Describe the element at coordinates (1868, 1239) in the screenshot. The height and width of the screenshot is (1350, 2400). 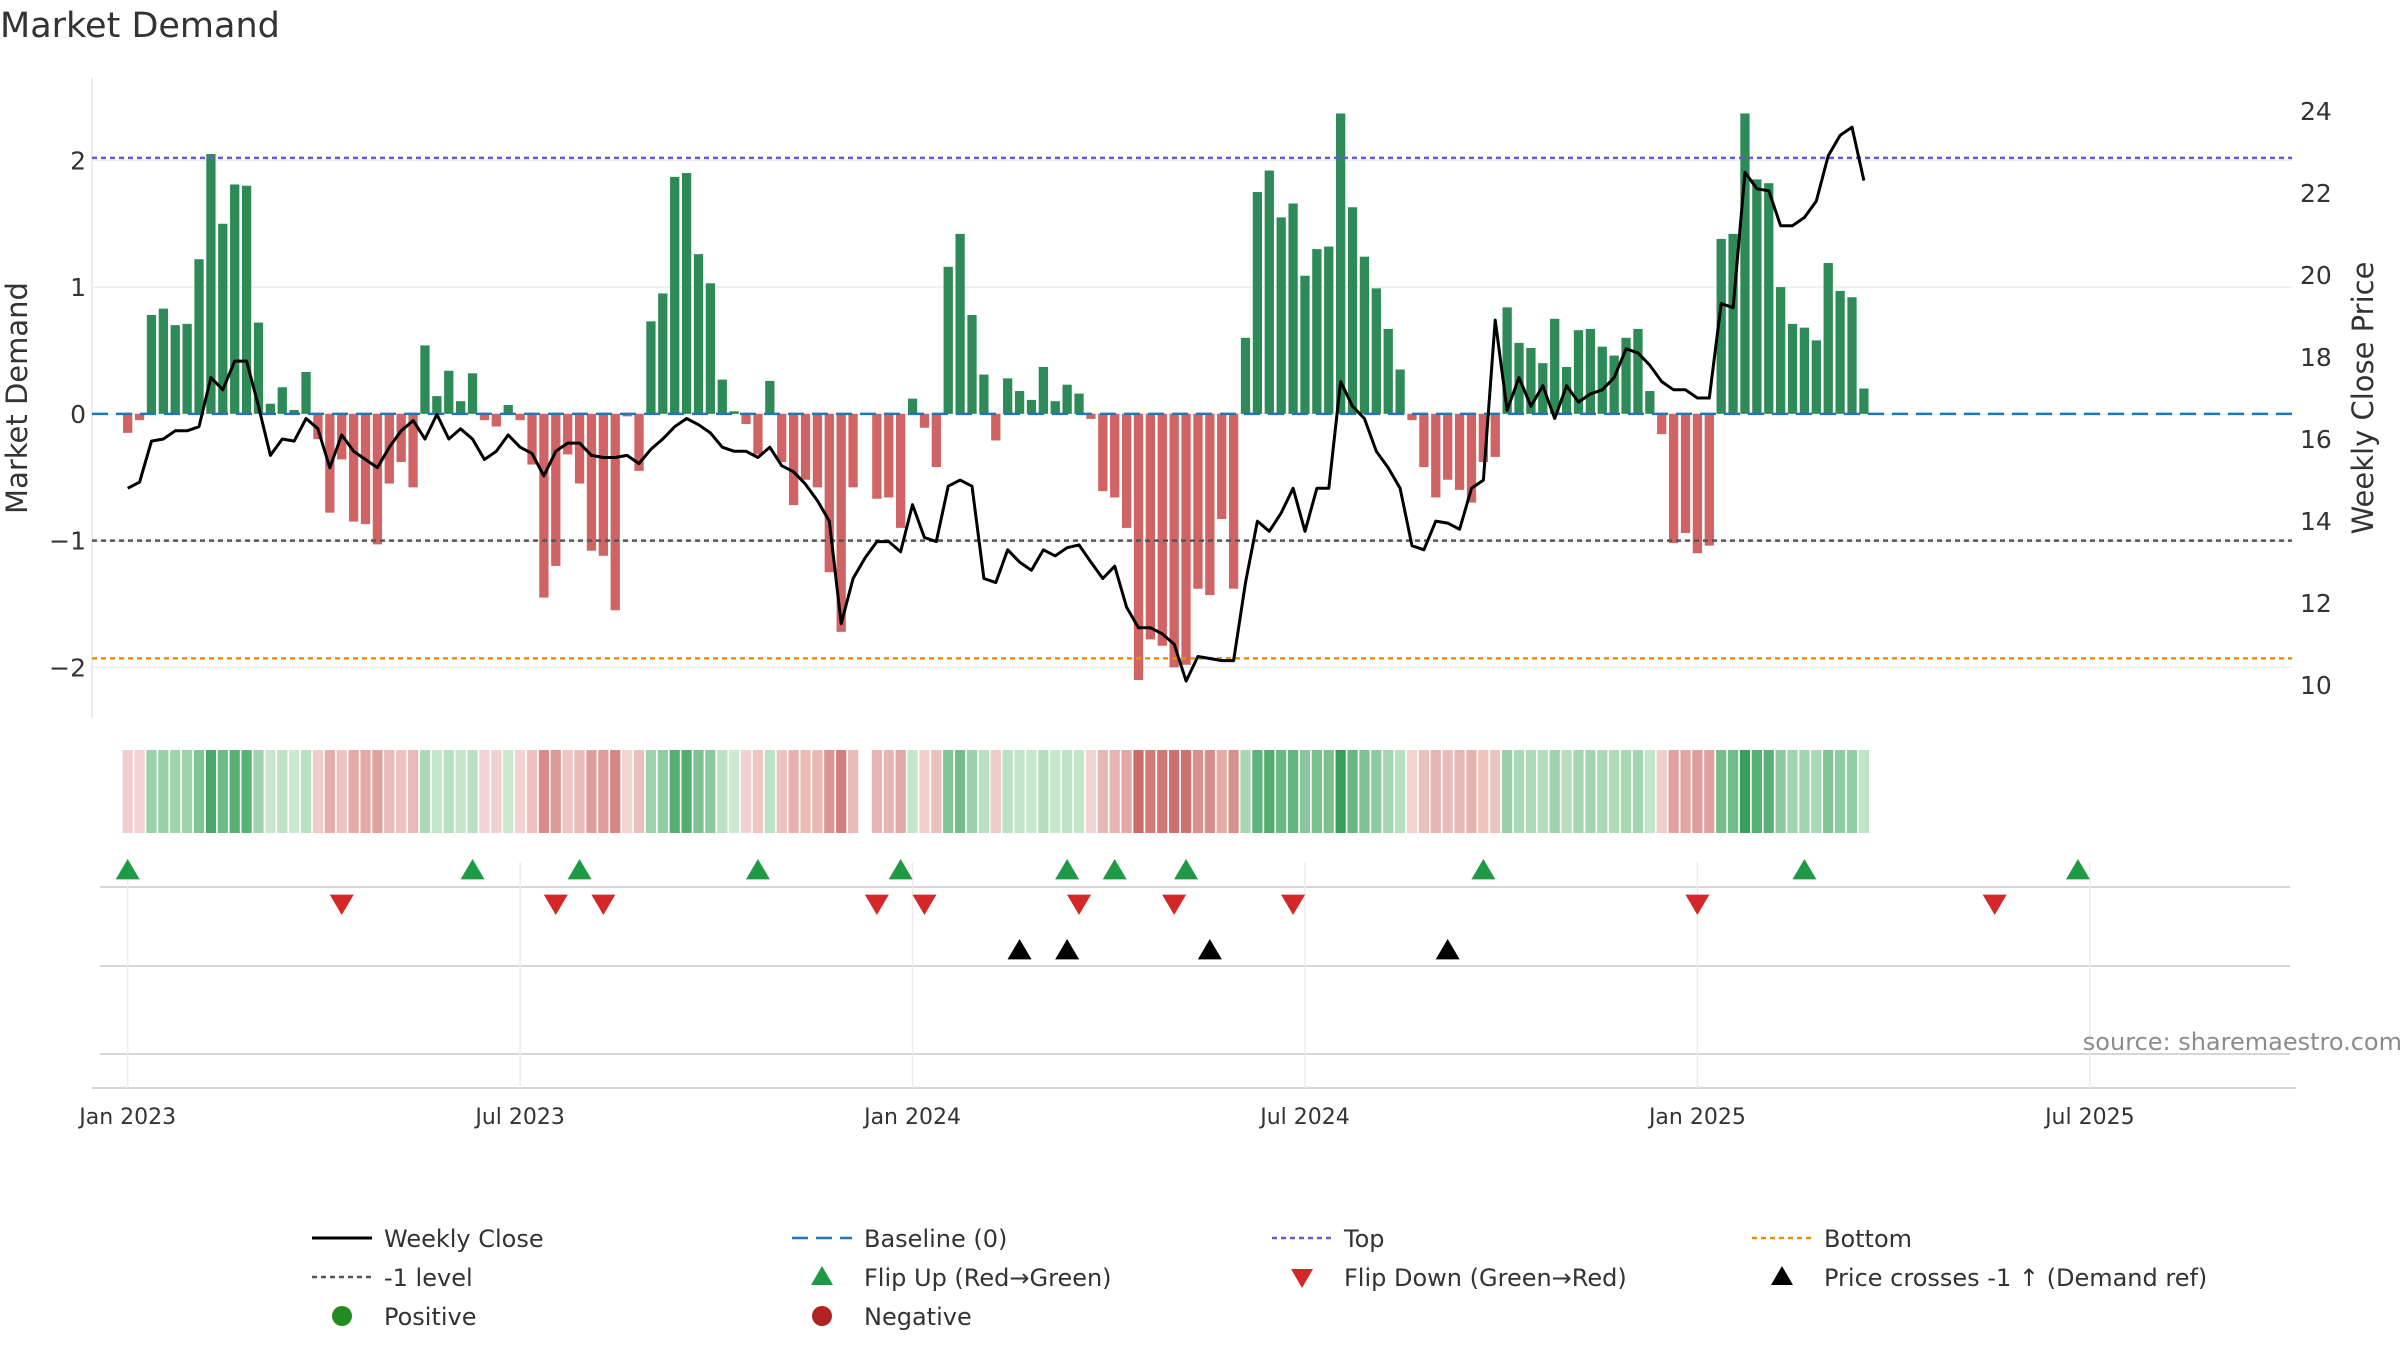
I see `legend-label-bottom: Bottom` at that location.